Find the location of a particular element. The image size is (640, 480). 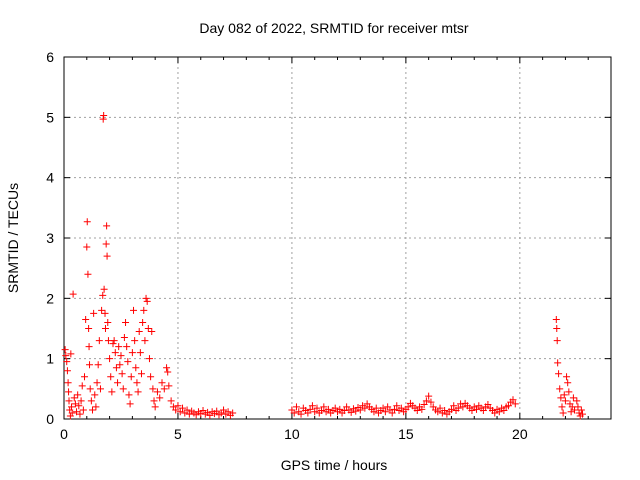

y-tick-label: 3 is located at coordinates (50, 238).